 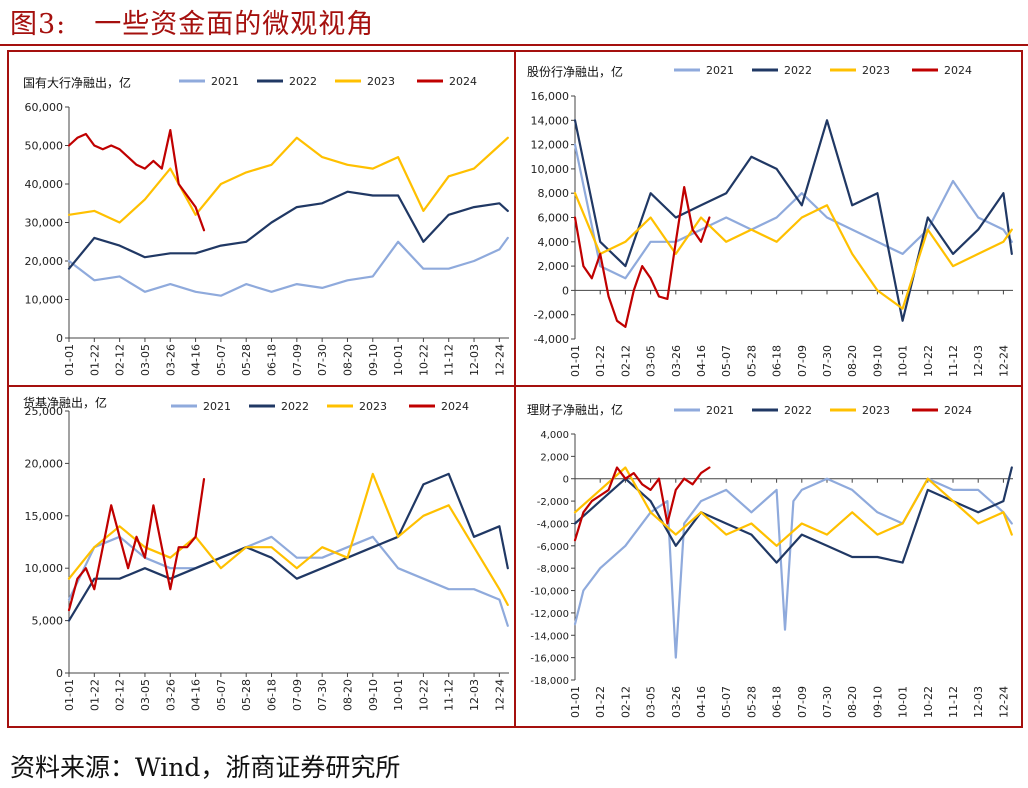 I want to click on y-tick-label: -14,000, so click(x=549, y=636).